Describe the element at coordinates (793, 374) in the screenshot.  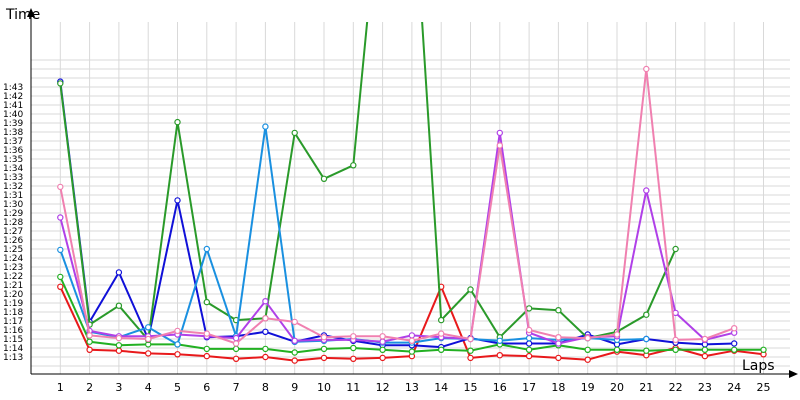
I see `x-axis-arrow` at that location.